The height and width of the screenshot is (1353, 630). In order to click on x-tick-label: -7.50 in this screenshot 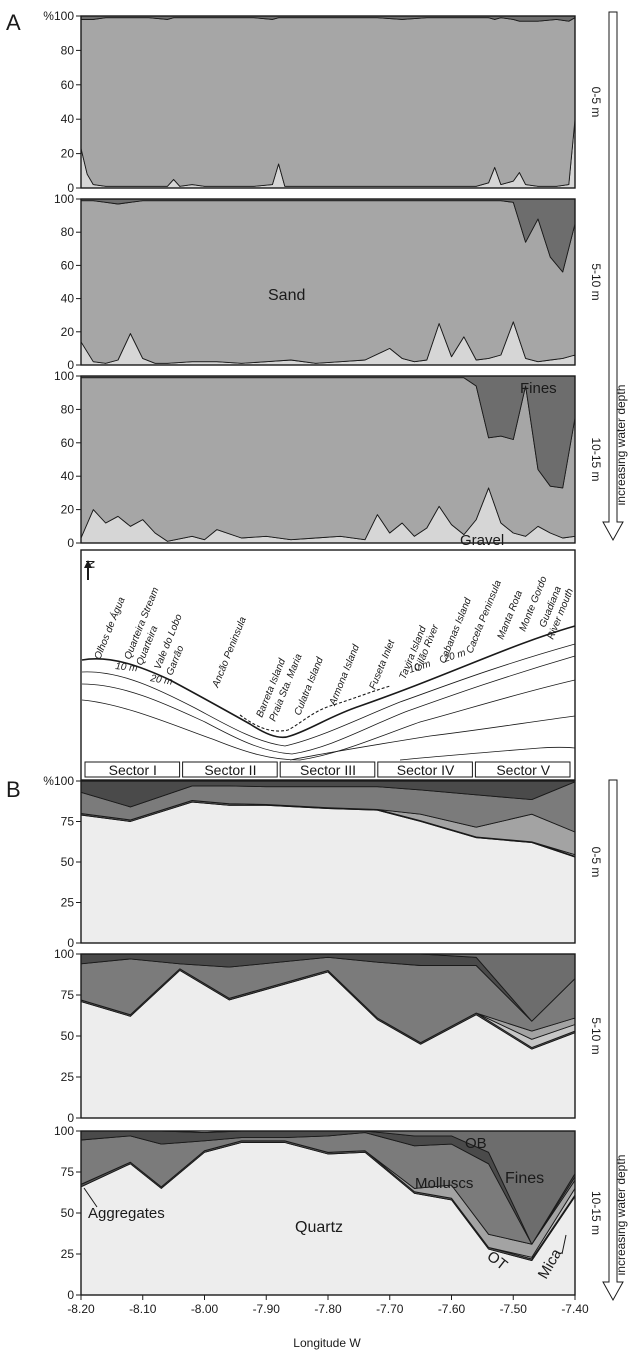, I will do `click(514, 1309)`.